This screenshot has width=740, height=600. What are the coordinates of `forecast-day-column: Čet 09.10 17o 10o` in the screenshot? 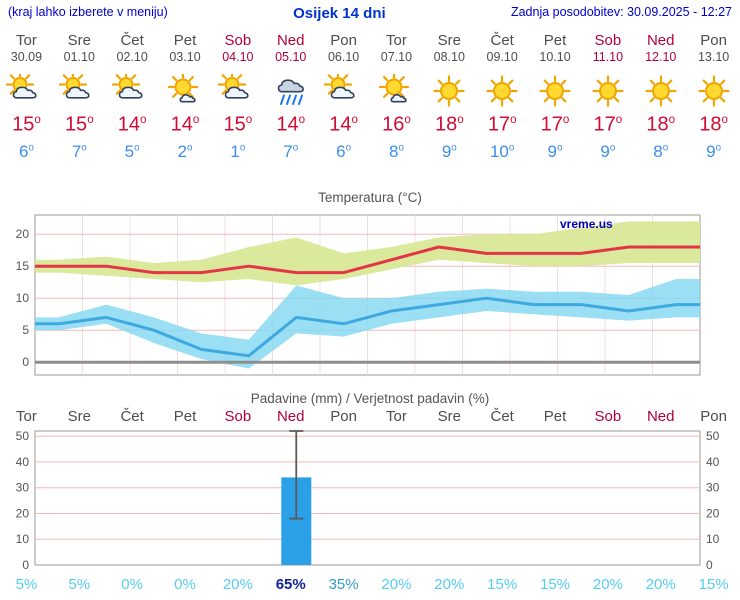 It's located at (502, 97).